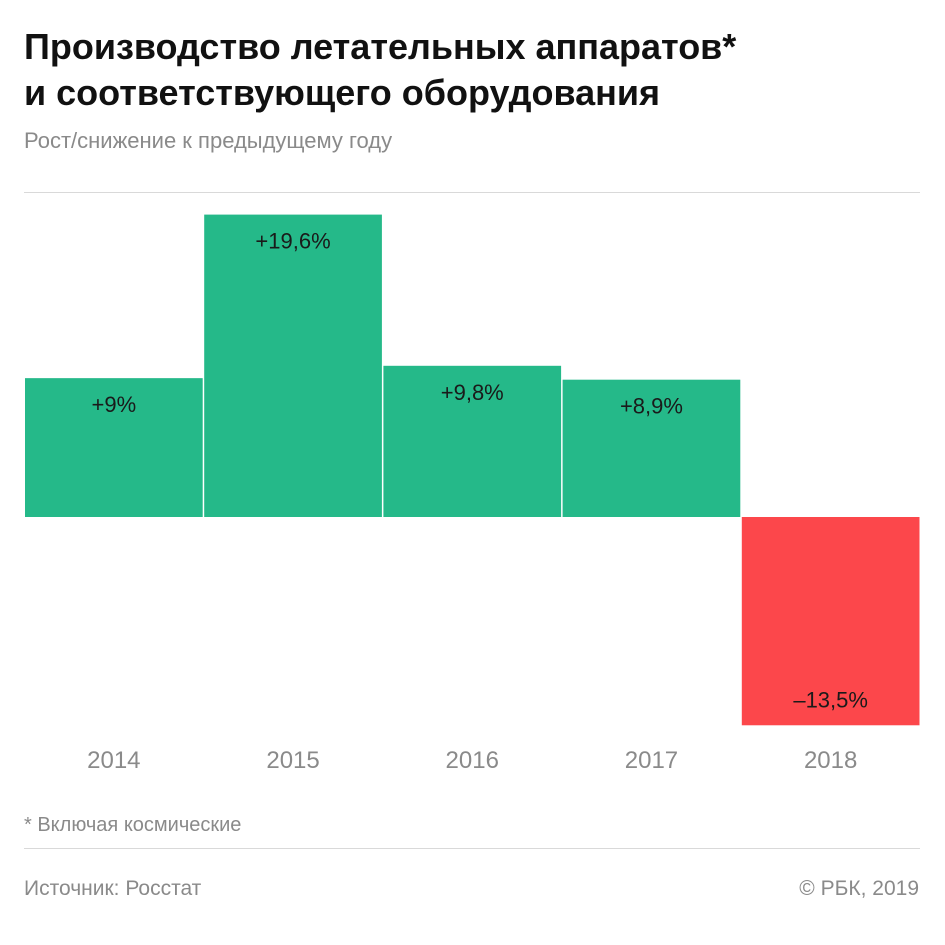 The height and width of the screenshot is (945, 945). Describe the element at coordinates (114, 447) in the screenshot. I see `bar-2014` at that location.